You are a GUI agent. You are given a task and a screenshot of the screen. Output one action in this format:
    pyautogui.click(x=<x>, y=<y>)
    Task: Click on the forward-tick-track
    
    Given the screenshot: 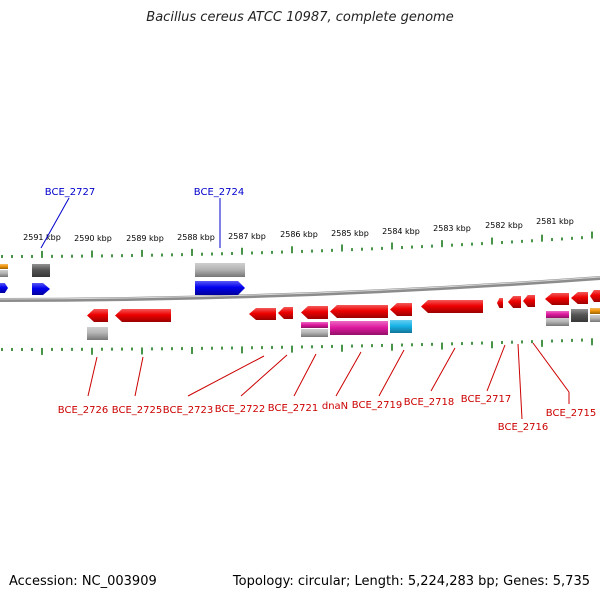 What is the action you would take?
    pyautogui.click(x=297, y=244)
    